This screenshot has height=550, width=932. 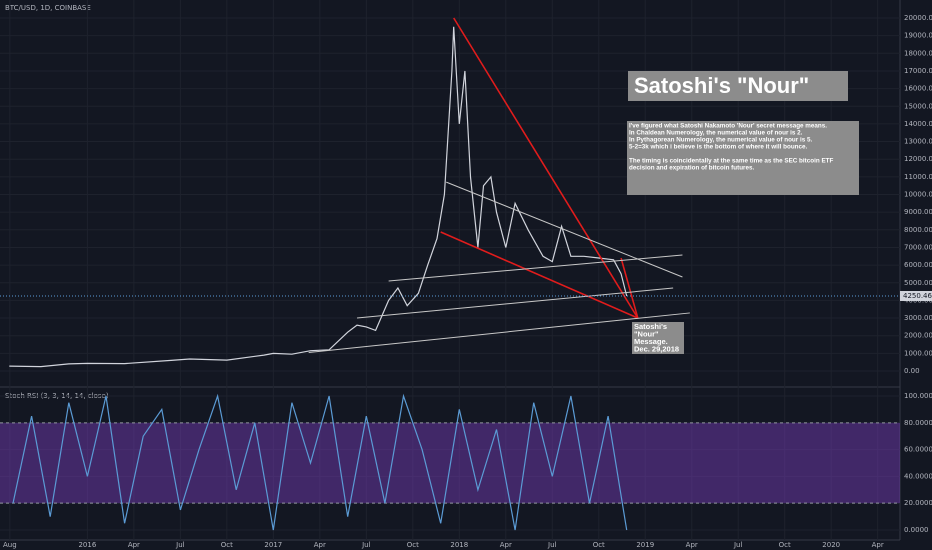 What do you see at coordinates (918, 230) in the screenshot?
I see `y-tick-label: 8000.00` at bounding box center [918, 230].